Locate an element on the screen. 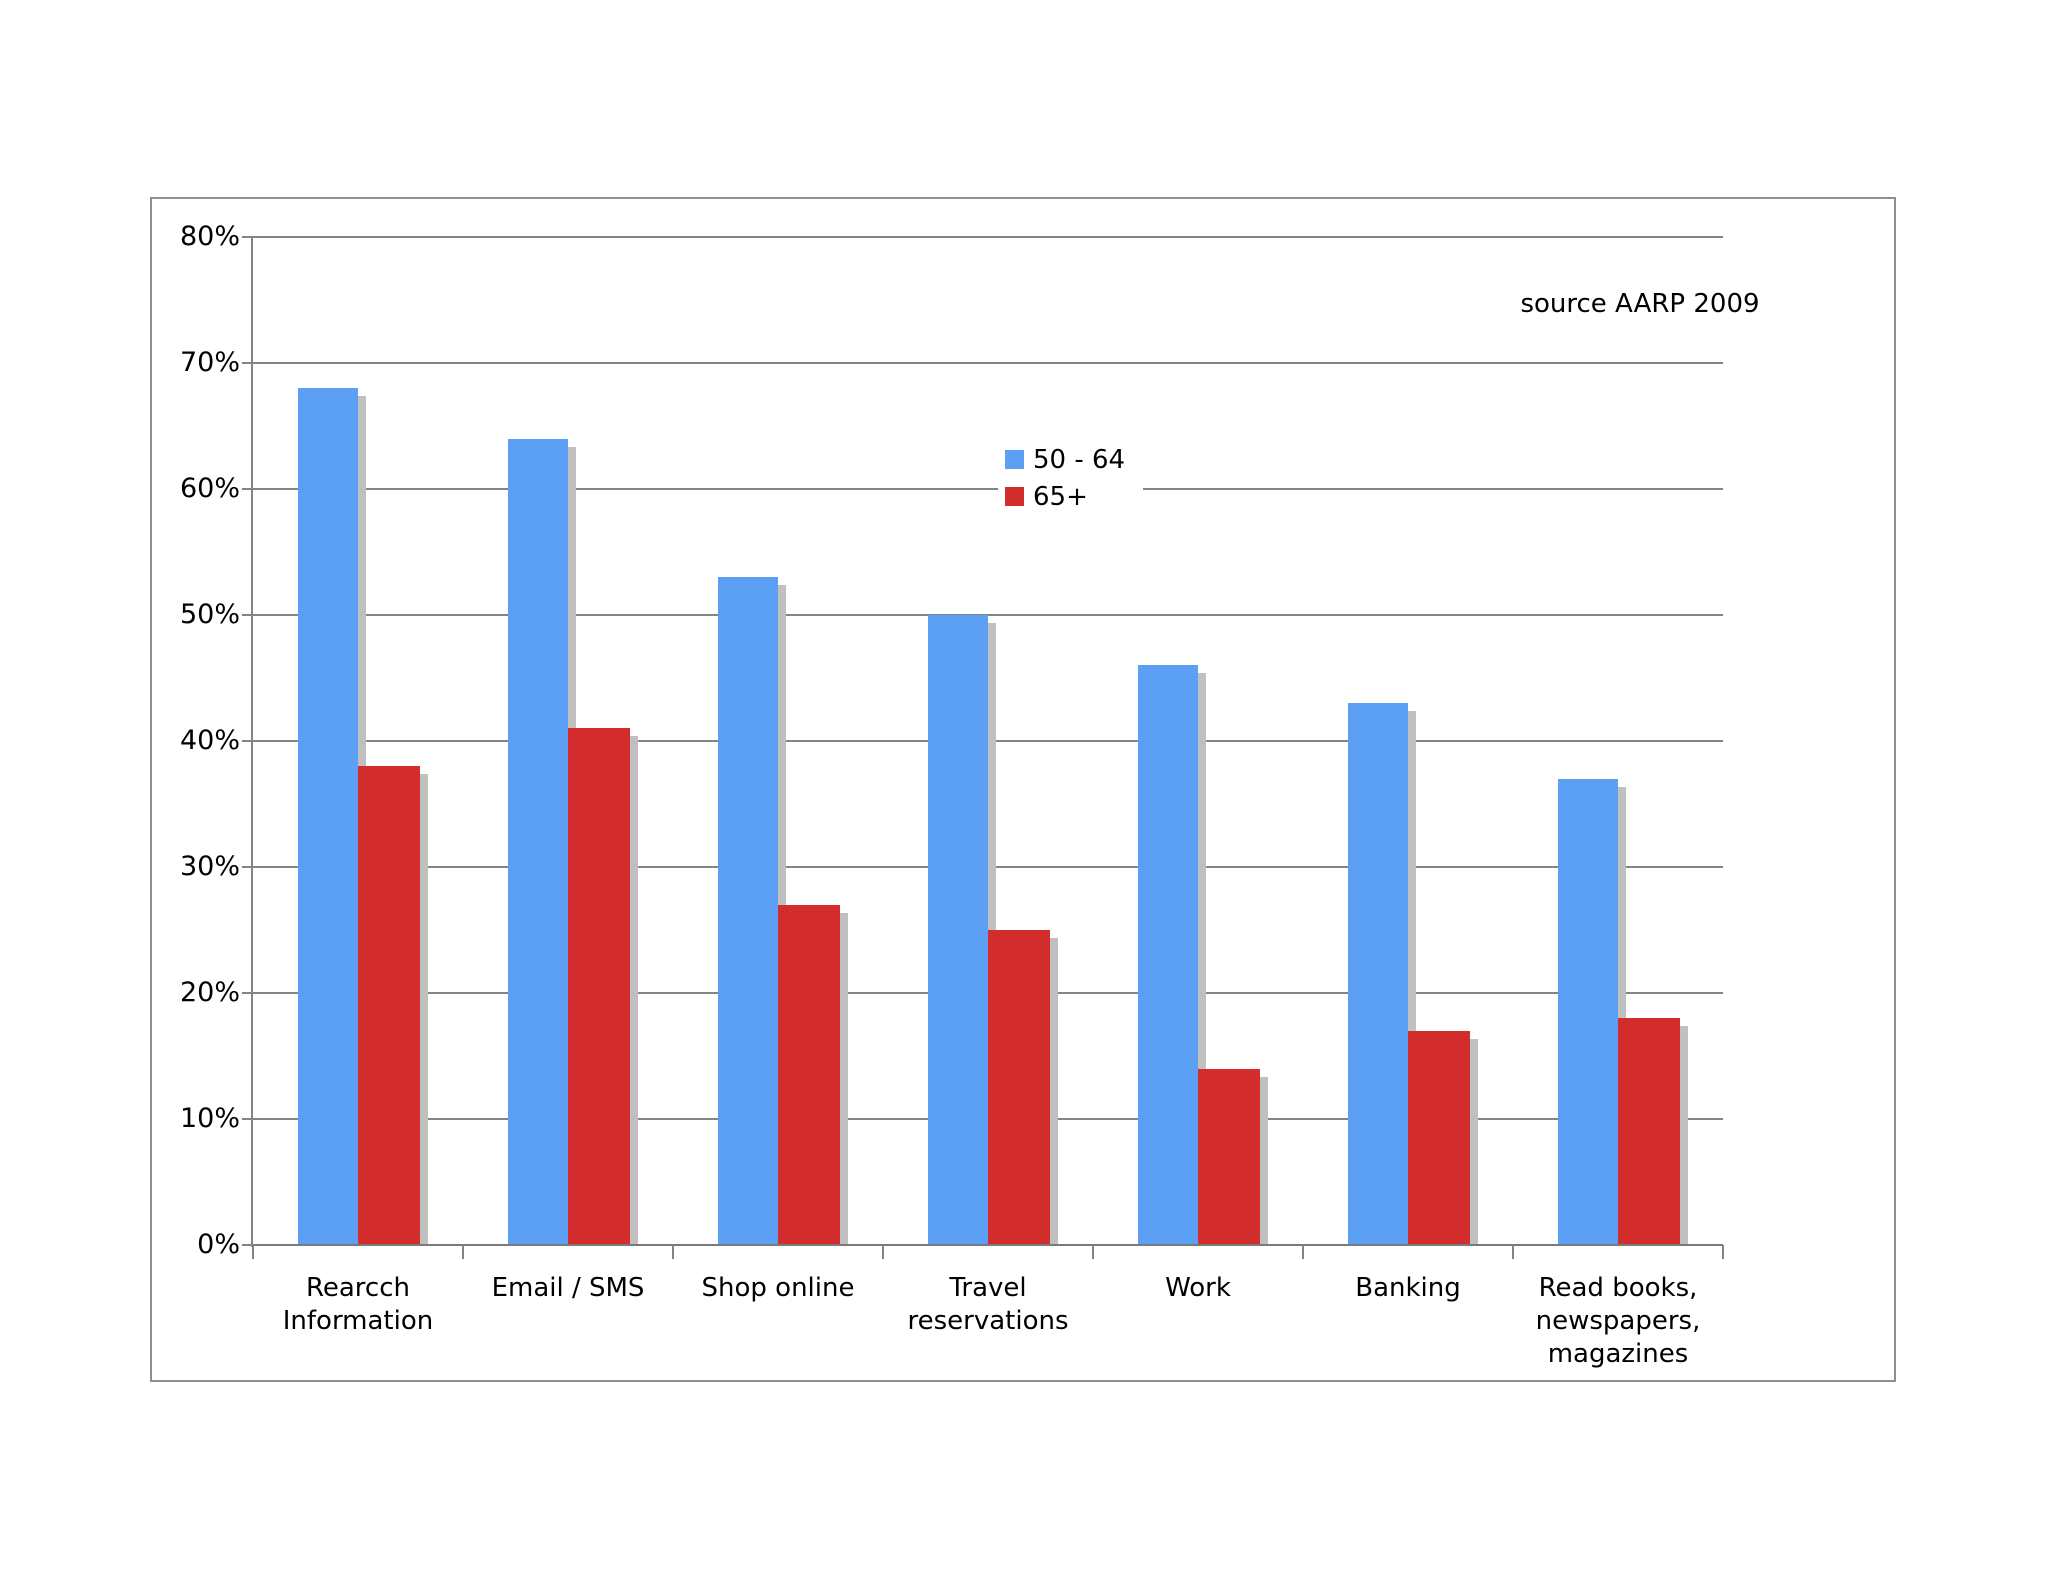 The height and width of the screenshot is (1582, 2048). y-axis-line is located at coordinates (252, 742).